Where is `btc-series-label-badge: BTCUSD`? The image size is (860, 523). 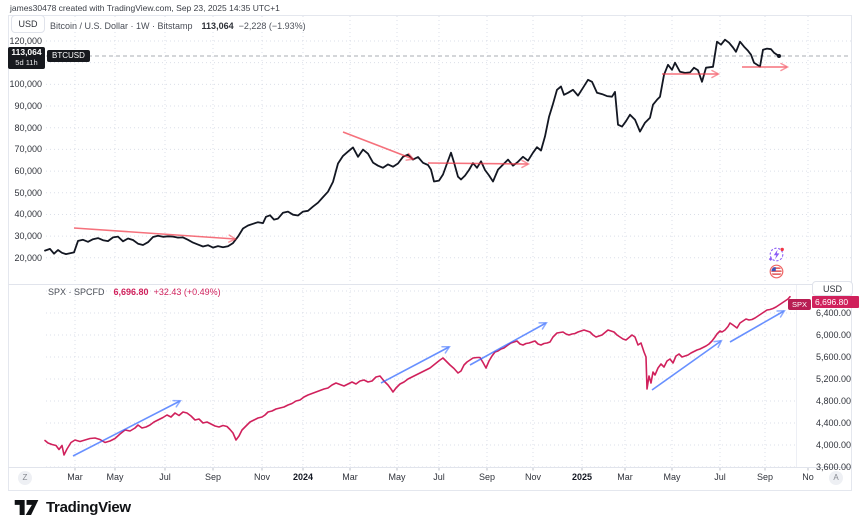
btc-series-label-badge: BTCUSD is located at coordinates (68, 56).